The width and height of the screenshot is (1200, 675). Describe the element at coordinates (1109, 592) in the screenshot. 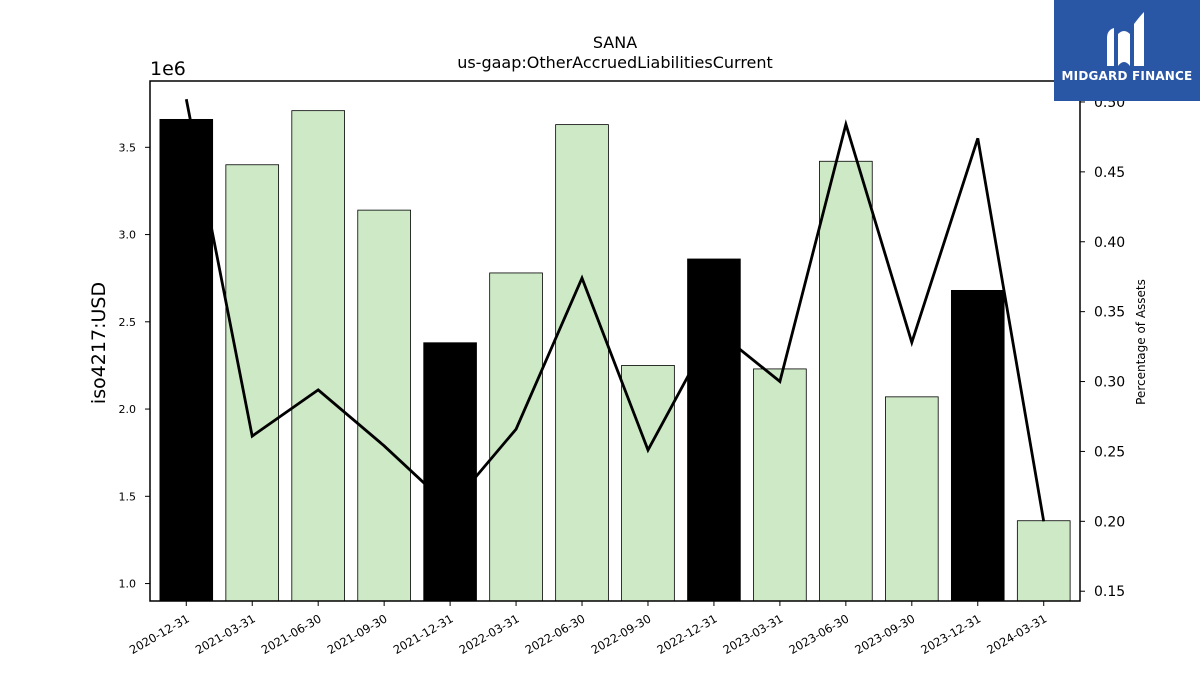

I see `y2-tick-label: 0.15` at that location.